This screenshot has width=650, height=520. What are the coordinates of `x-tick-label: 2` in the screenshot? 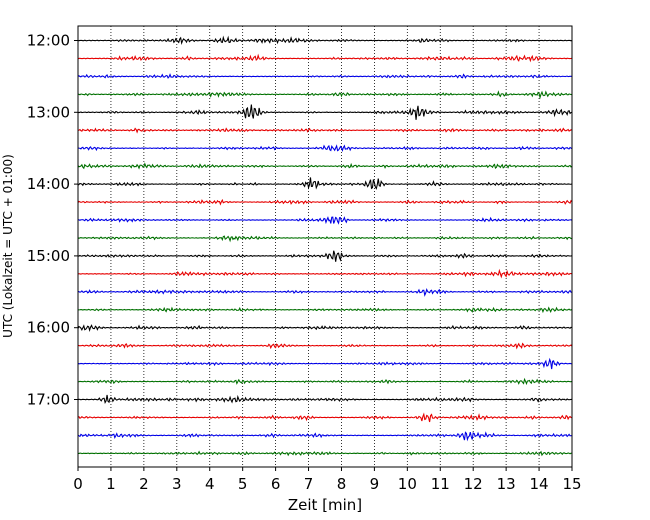 It's located at (144, 484).